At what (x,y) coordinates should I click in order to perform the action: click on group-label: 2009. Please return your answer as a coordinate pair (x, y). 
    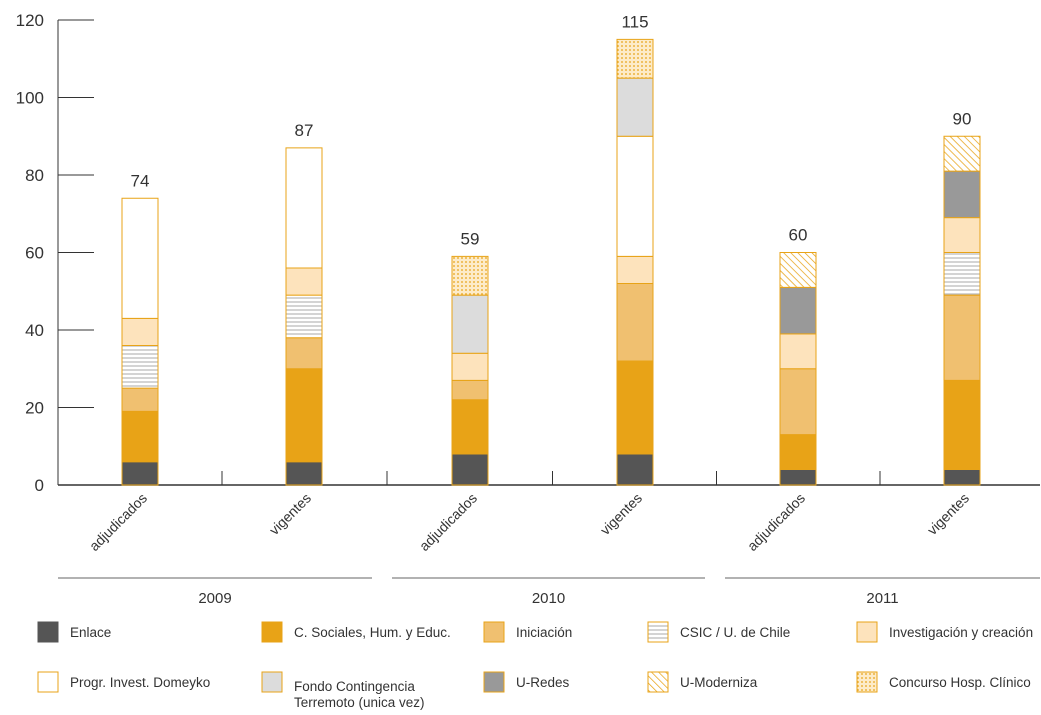
    Looking at the image, I should click on (214, 598).